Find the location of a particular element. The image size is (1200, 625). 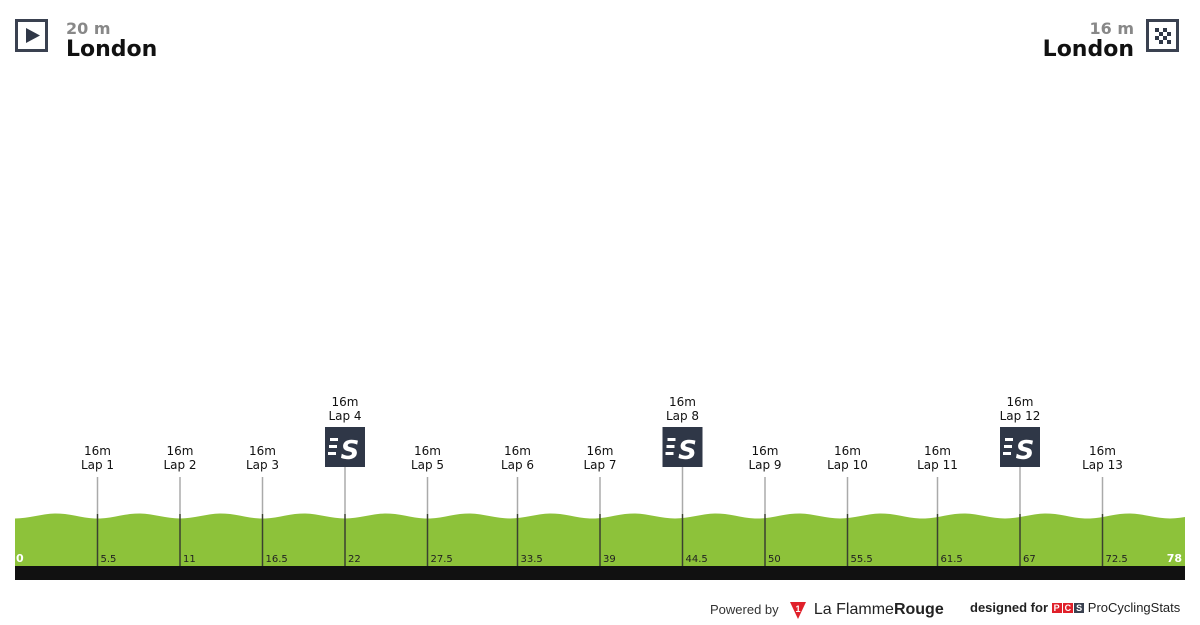

marker-label: Lap 1 is located at coordinates (97, 465).